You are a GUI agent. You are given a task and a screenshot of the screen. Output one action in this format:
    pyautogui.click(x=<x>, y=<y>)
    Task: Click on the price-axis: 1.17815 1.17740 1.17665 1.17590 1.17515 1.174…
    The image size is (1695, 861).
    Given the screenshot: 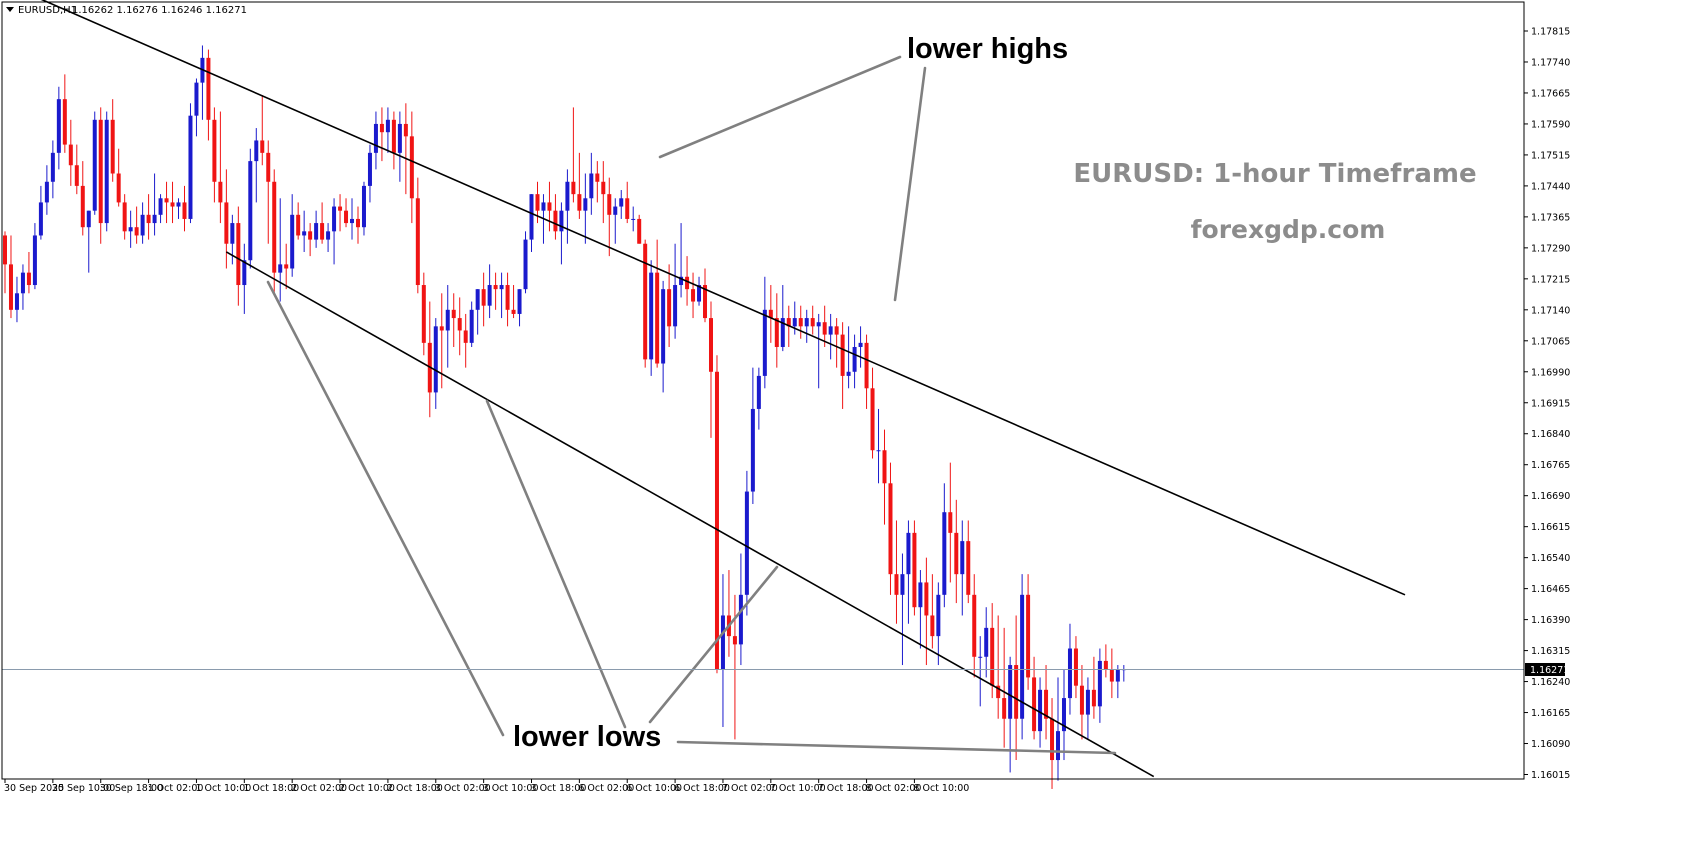 What is the action you would take?
    pyautogui.click(x=1547, y=404)
    